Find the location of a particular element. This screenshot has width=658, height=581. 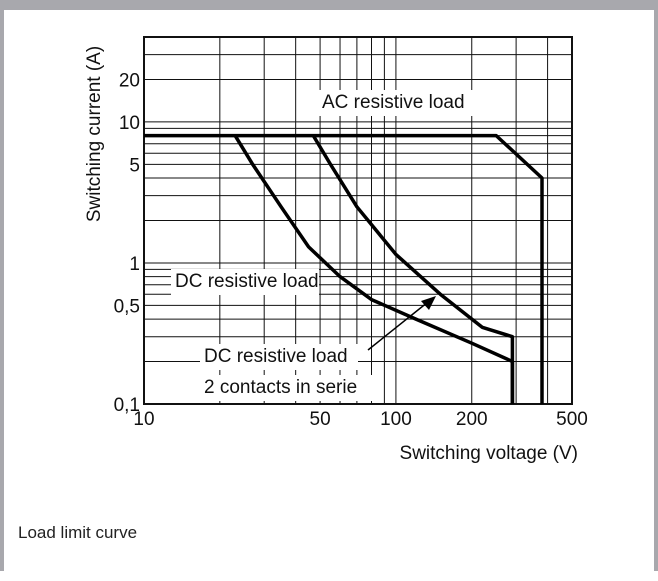

annotation-arrow-line is located at coordinates (398, 326).